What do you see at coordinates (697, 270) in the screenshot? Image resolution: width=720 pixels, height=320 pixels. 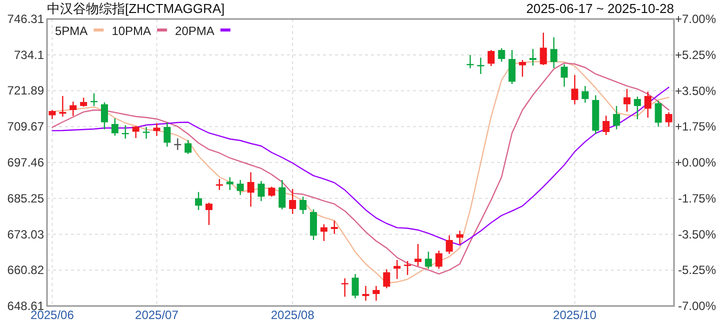 I see `y2-tick-label: -5.25%` at bounding box center [697, 270].